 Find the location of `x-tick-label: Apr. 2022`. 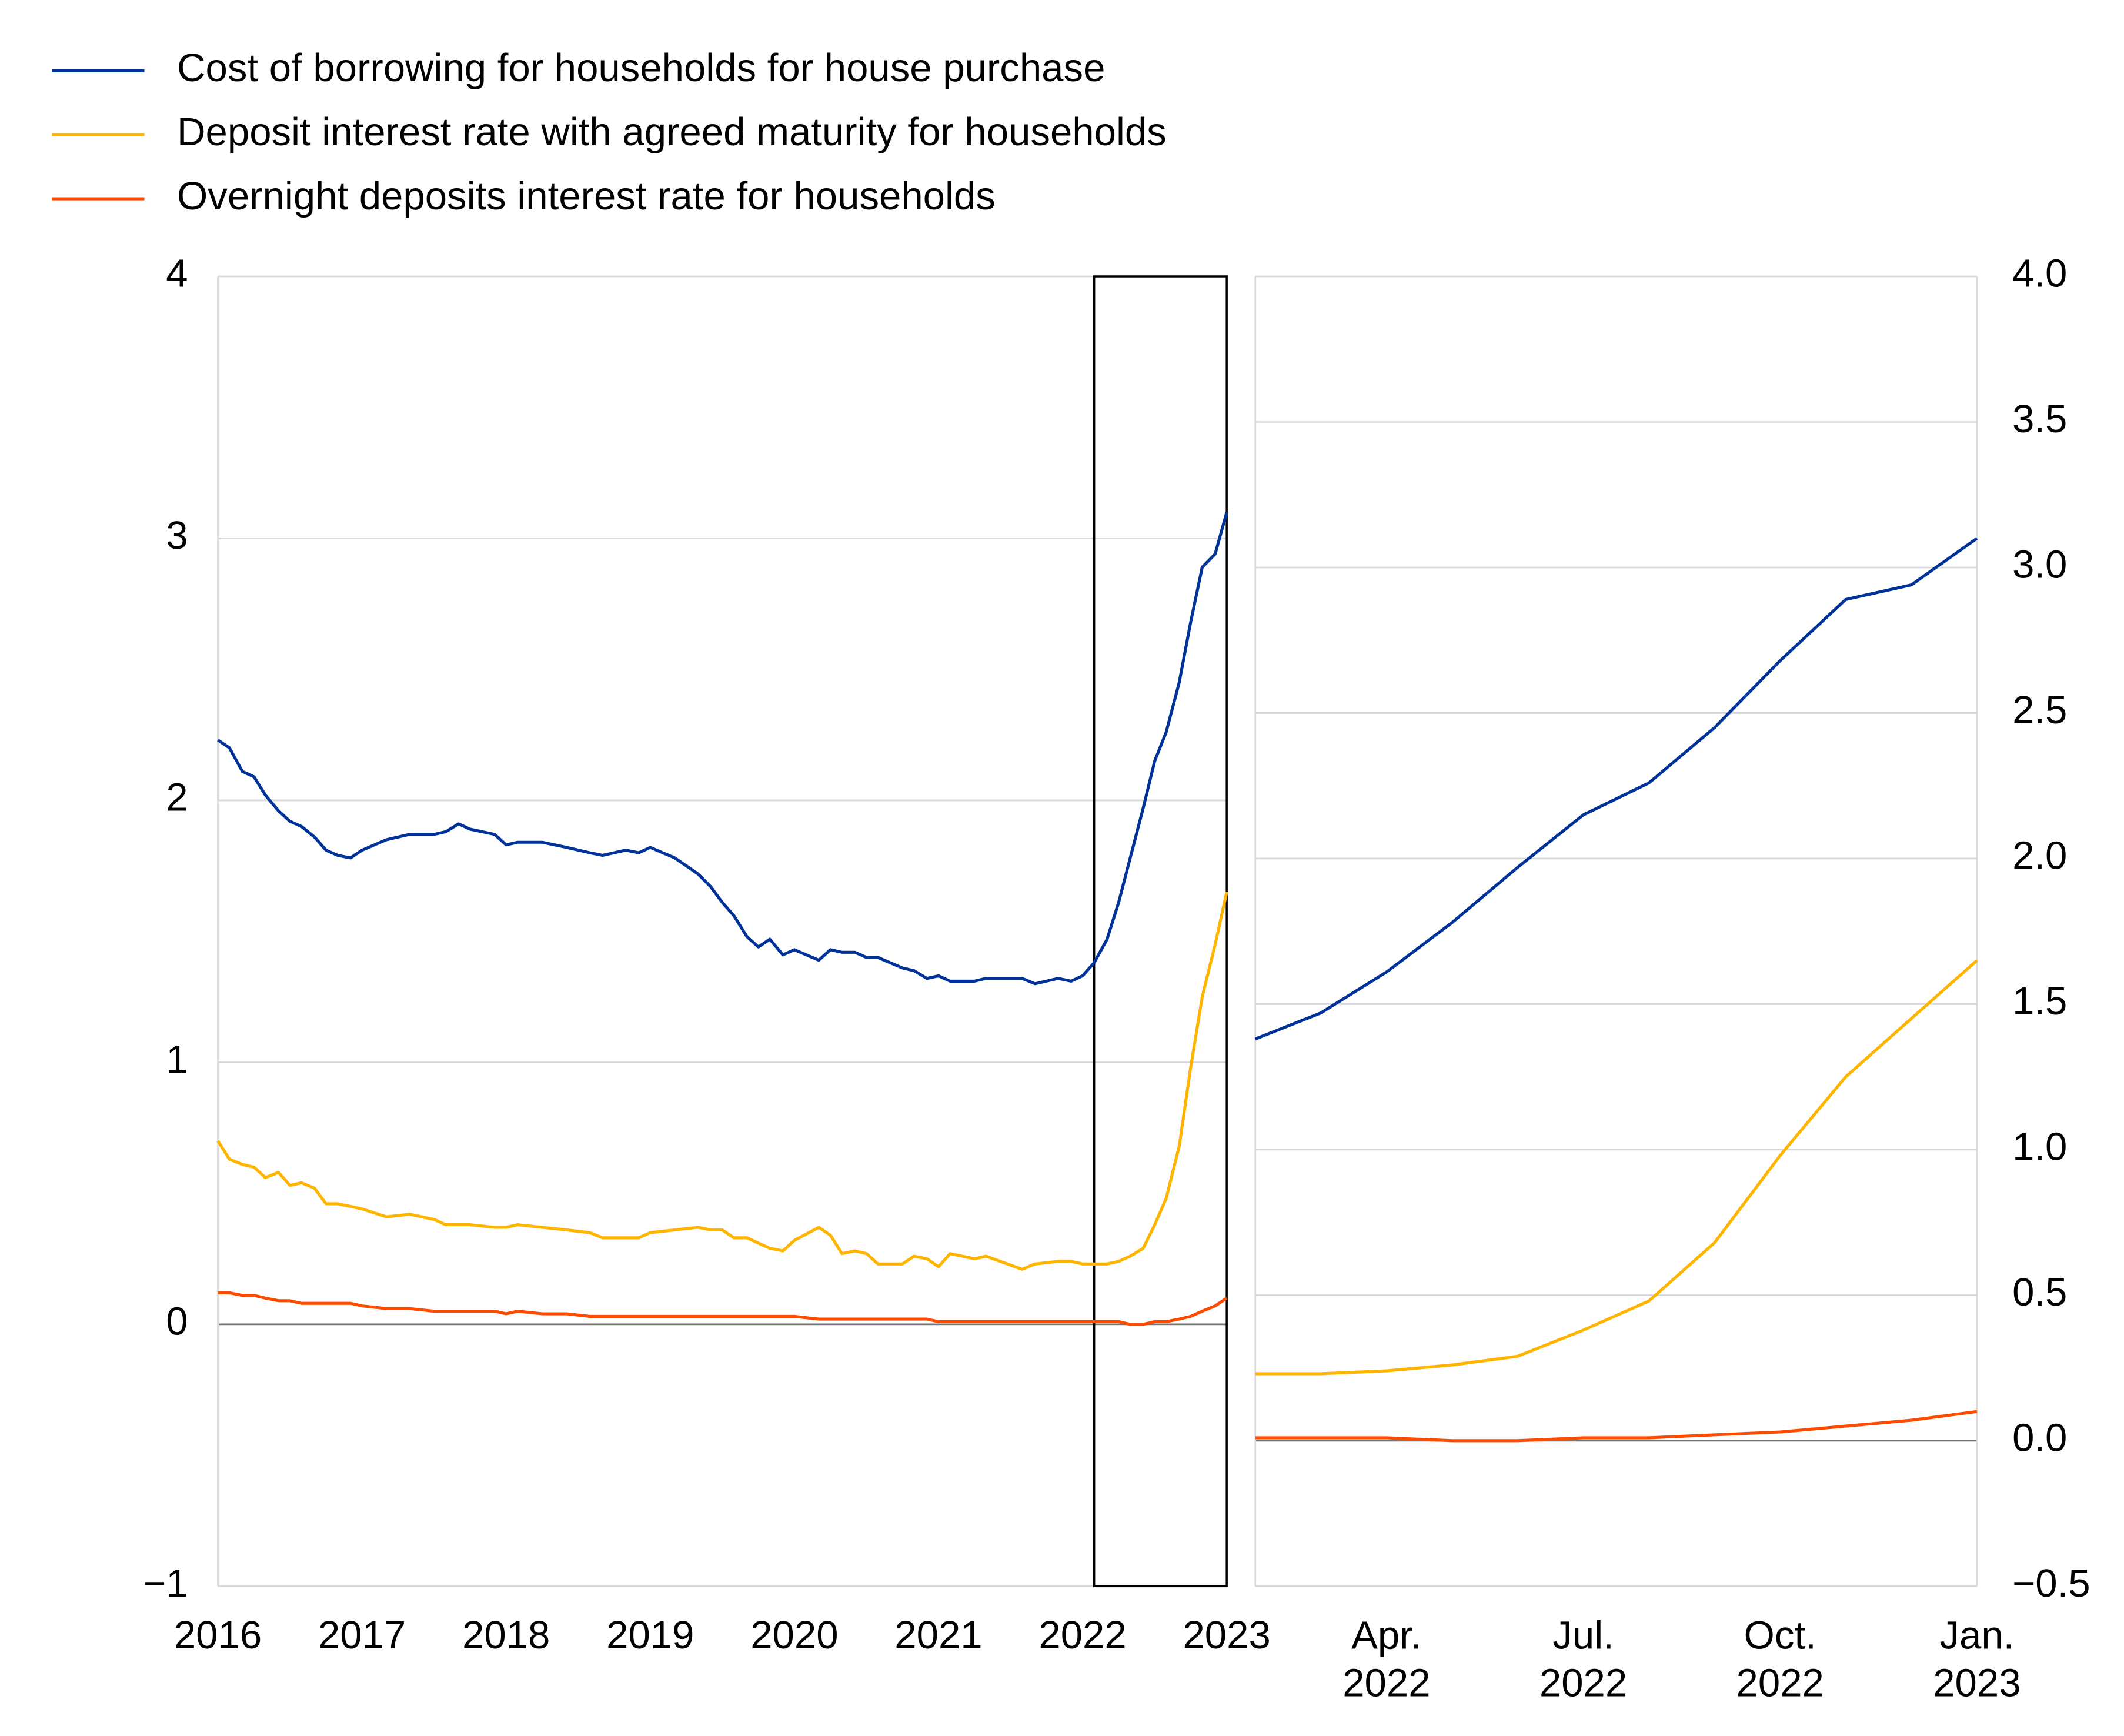

x-tick-label: Apr. 2022 is located at coordinates (1386, 1659).